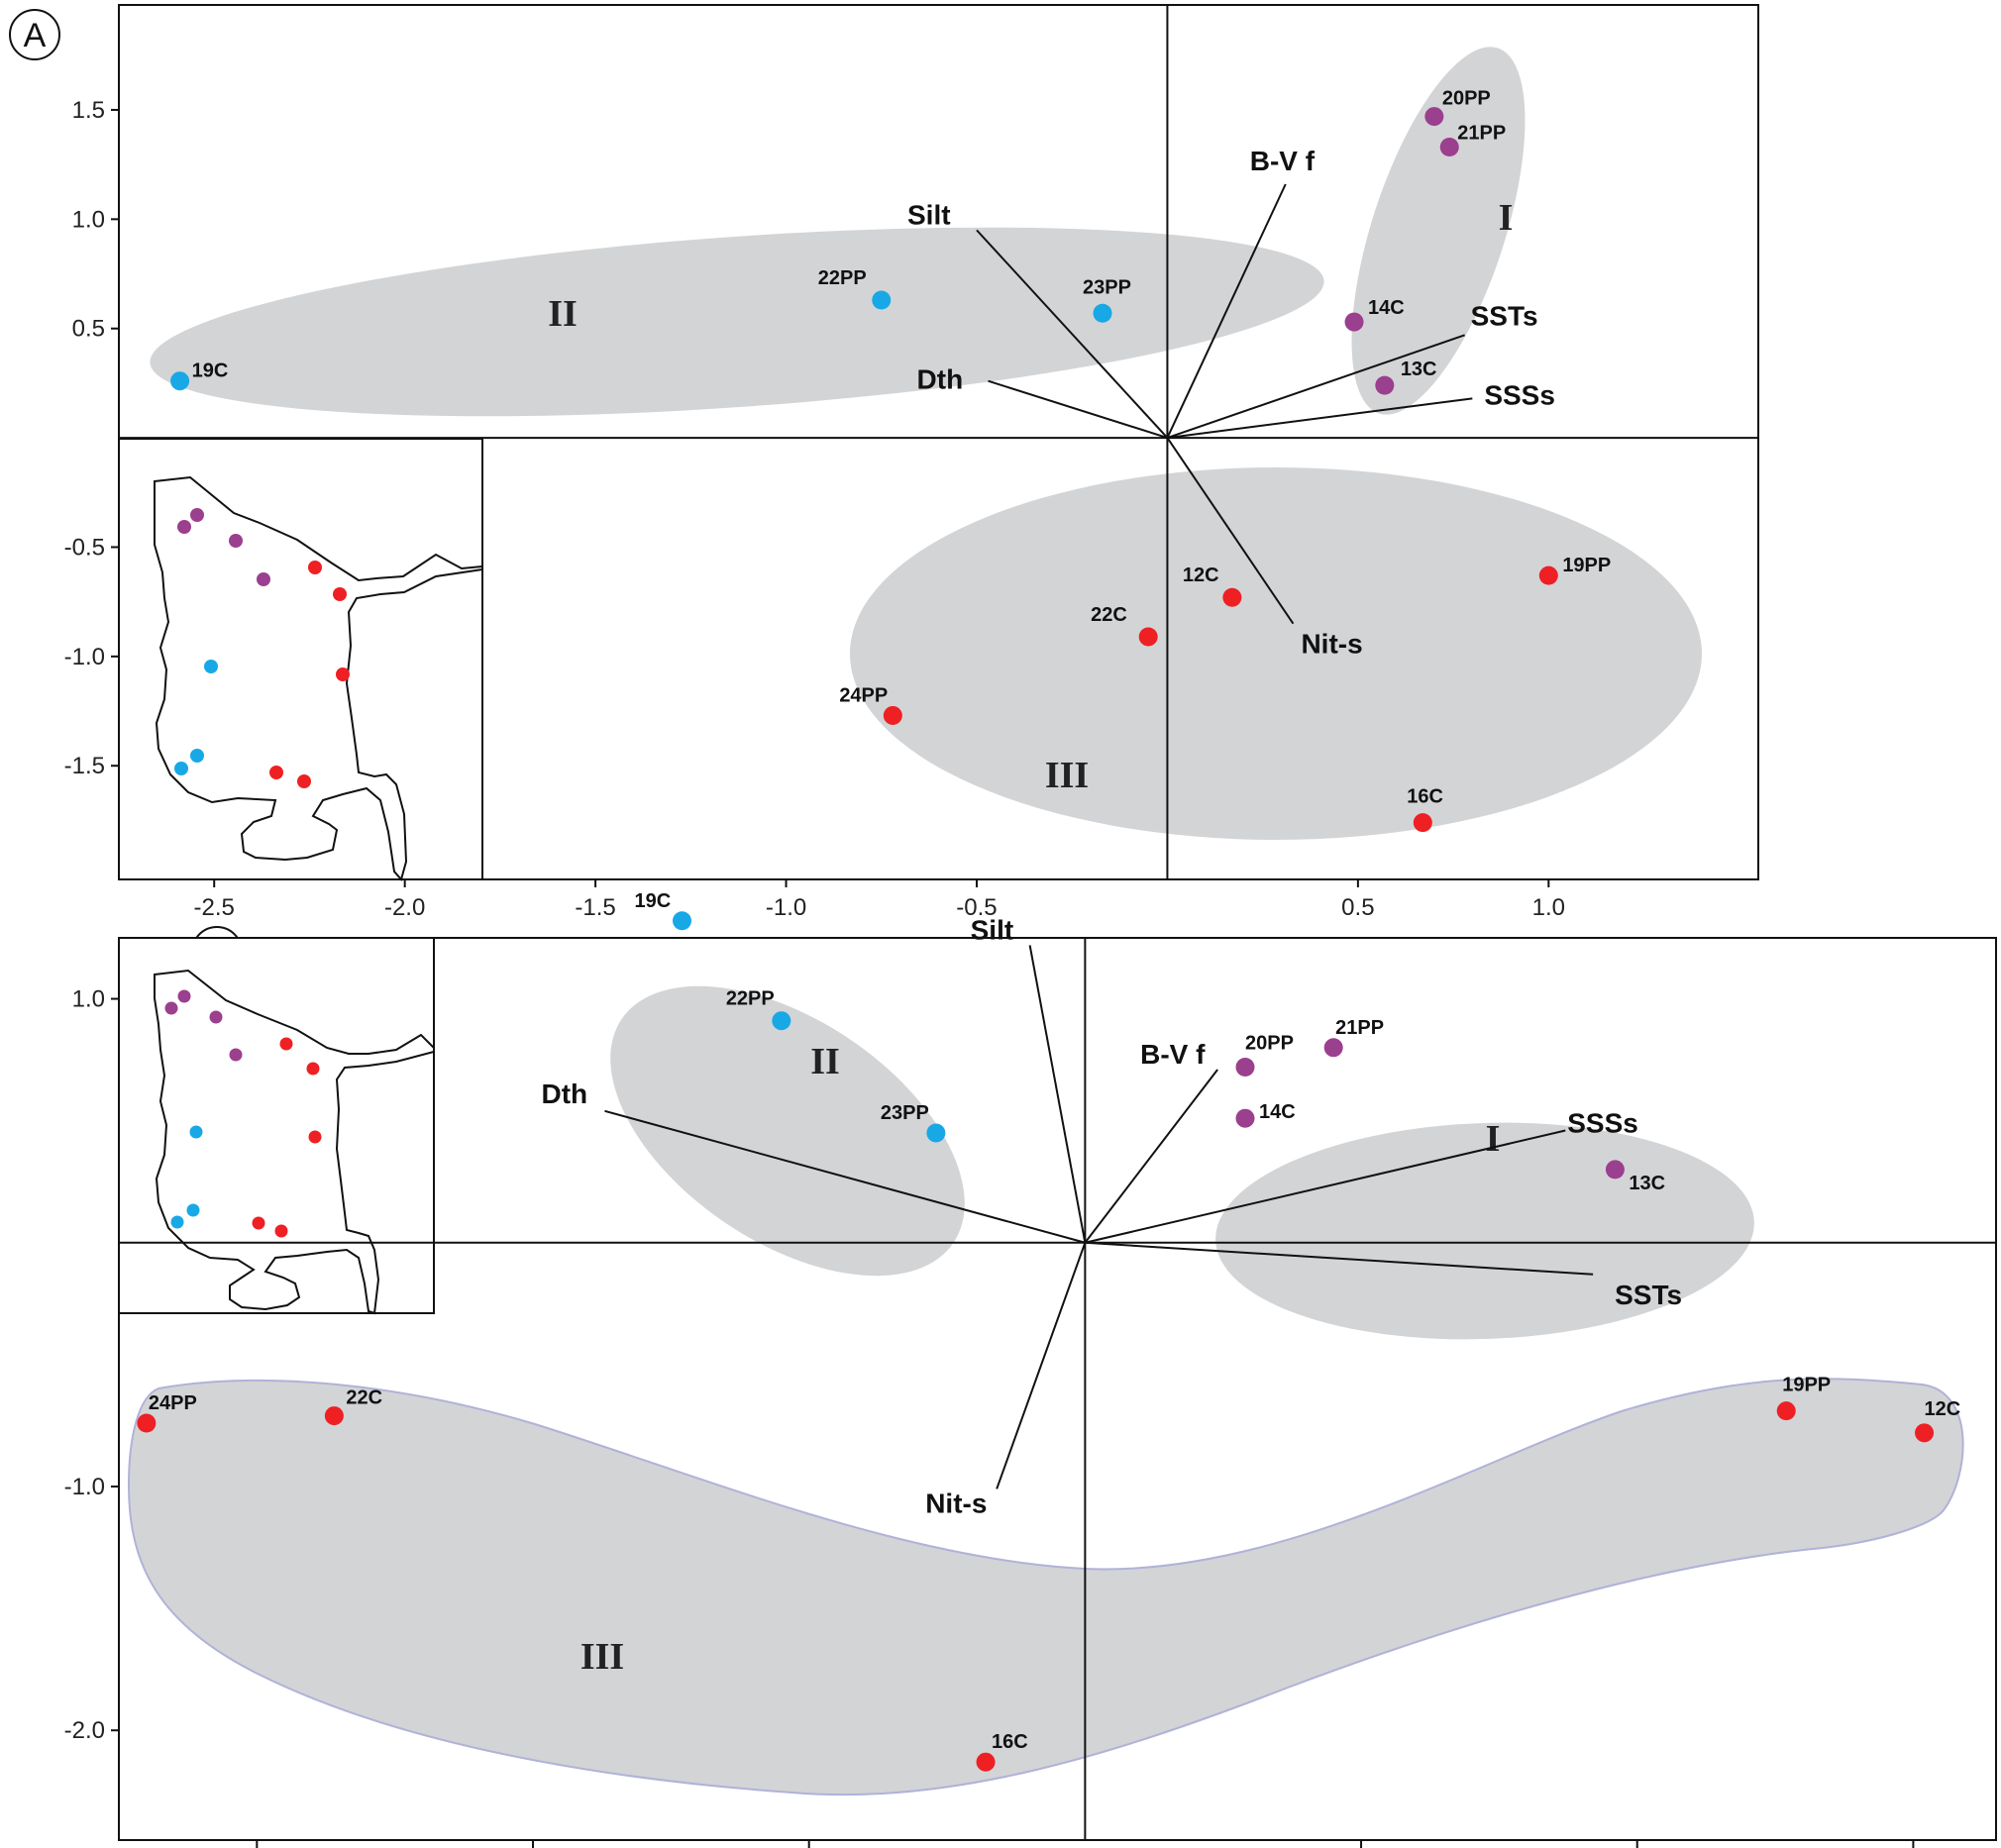  I want to click on group-iii-ellipse, so click(1276, 654).